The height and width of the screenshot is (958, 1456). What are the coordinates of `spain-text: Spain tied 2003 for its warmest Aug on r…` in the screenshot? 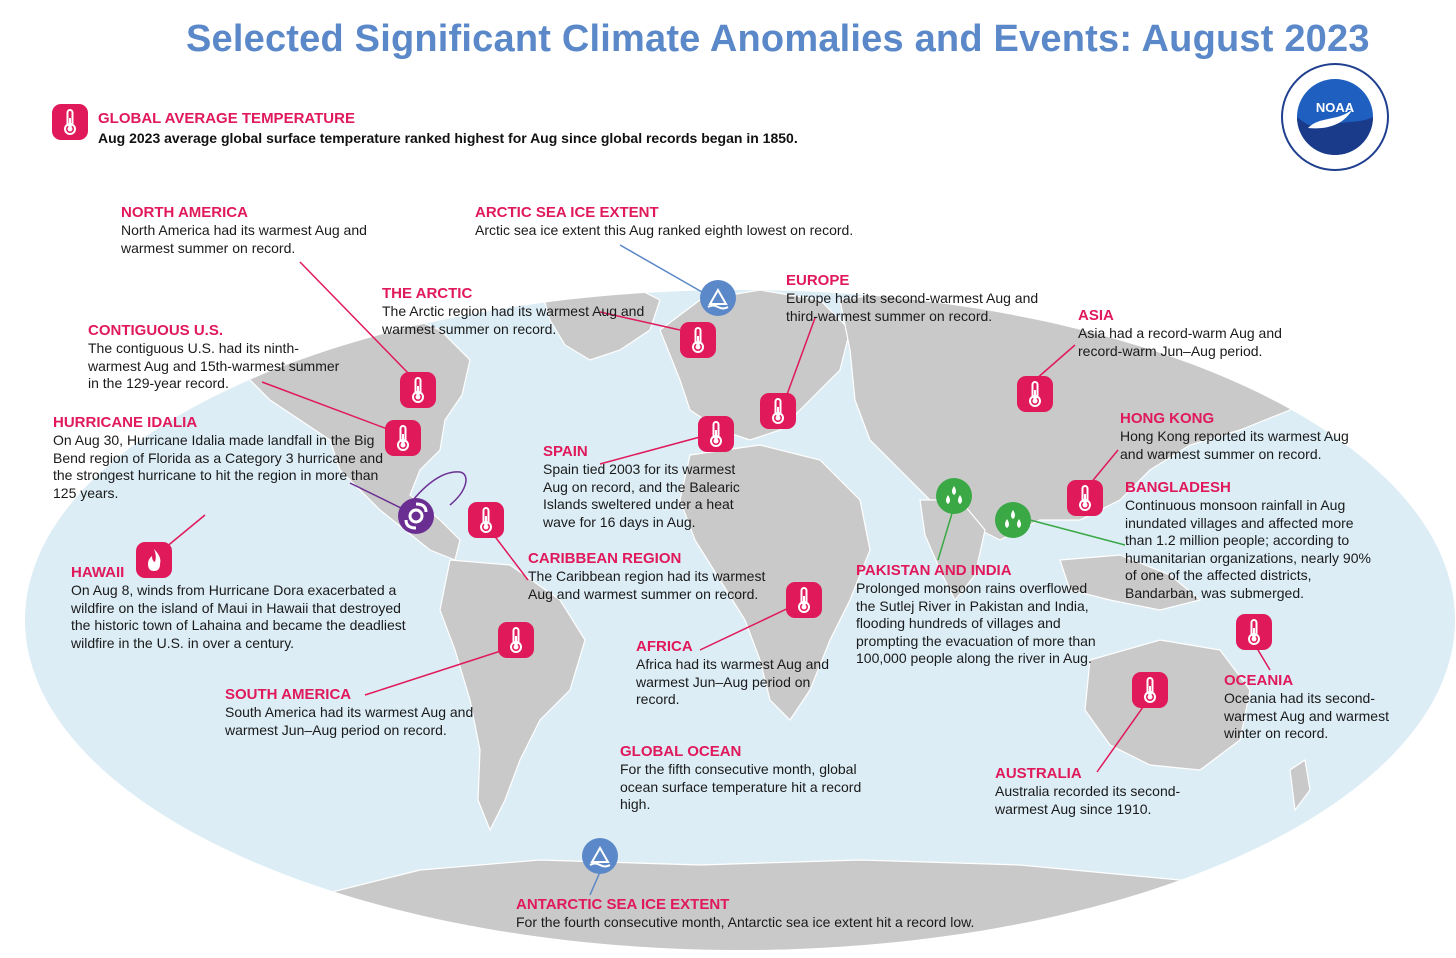 It's located at (641, 495).